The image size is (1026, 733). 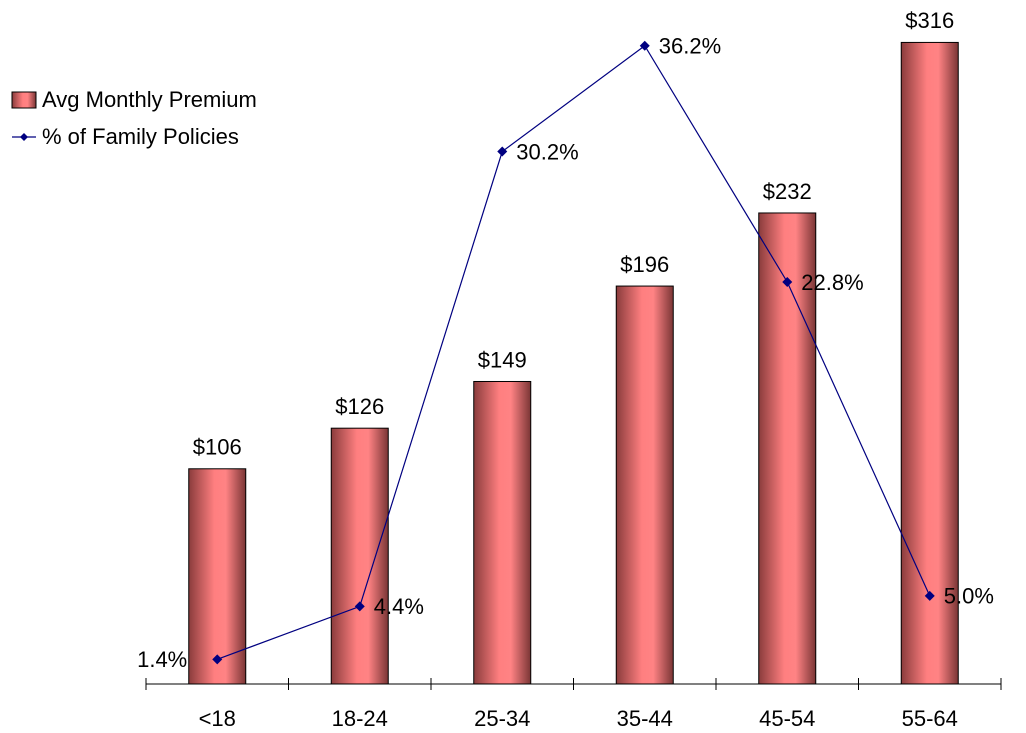 What do you see at coordinates (24, 137) in the screenshot?
I see `legend-marker` at bounding box center [24, 137].